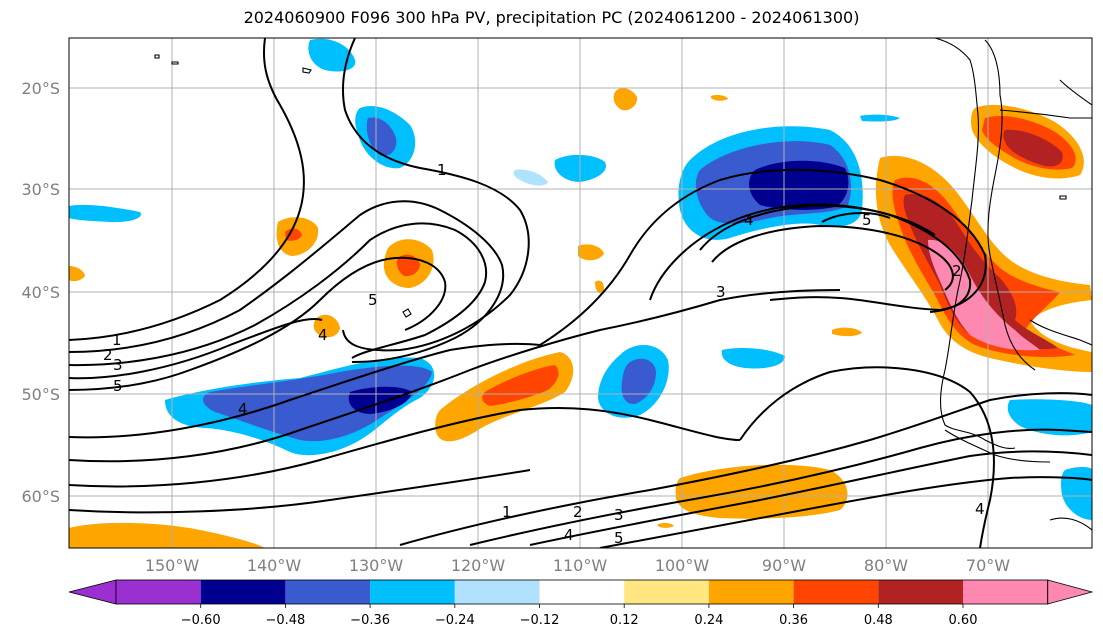 The image size is (1103, 641). What do you see at coordinates (578, 512) in the screenshot?
I see `contour-label-2-south: 2` at bounding box center [578, 512].